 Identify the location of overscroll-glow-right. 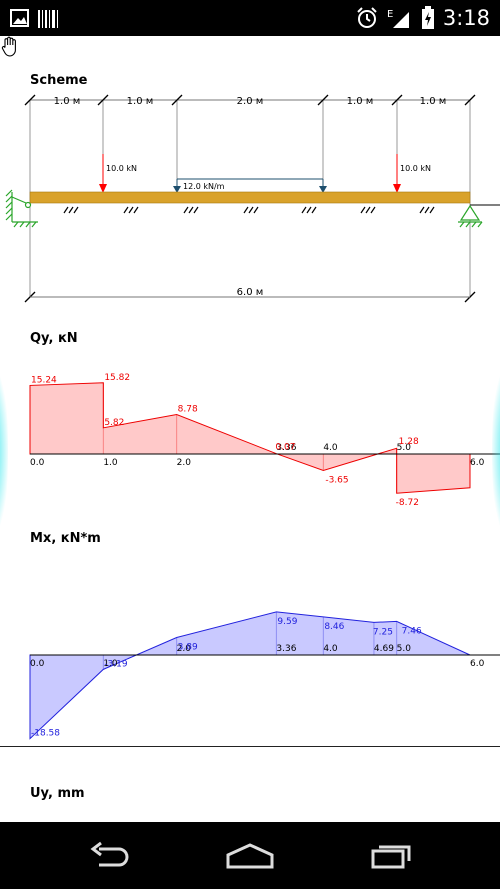
(496, 451).